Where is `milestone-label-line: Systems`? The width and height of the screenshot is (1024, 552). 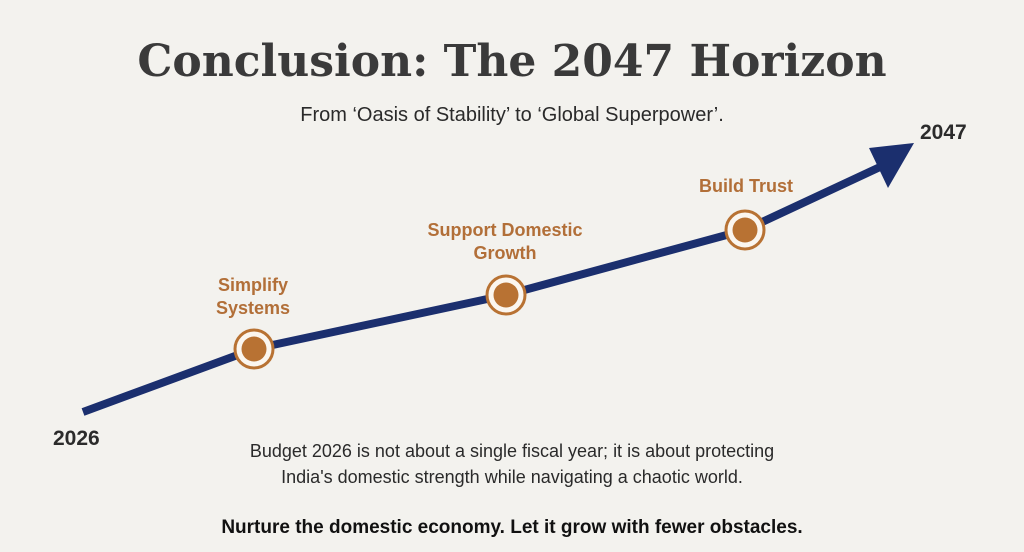 milestone-label-line: Systems is located at coordinates (253, 308).